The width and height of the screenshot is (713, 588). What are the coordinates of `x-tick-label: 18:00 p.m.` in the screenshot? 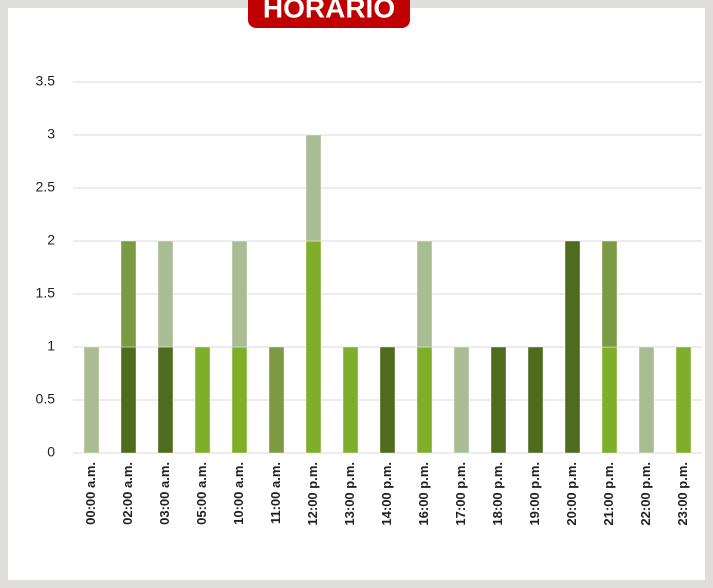 It's located at (497, 494).